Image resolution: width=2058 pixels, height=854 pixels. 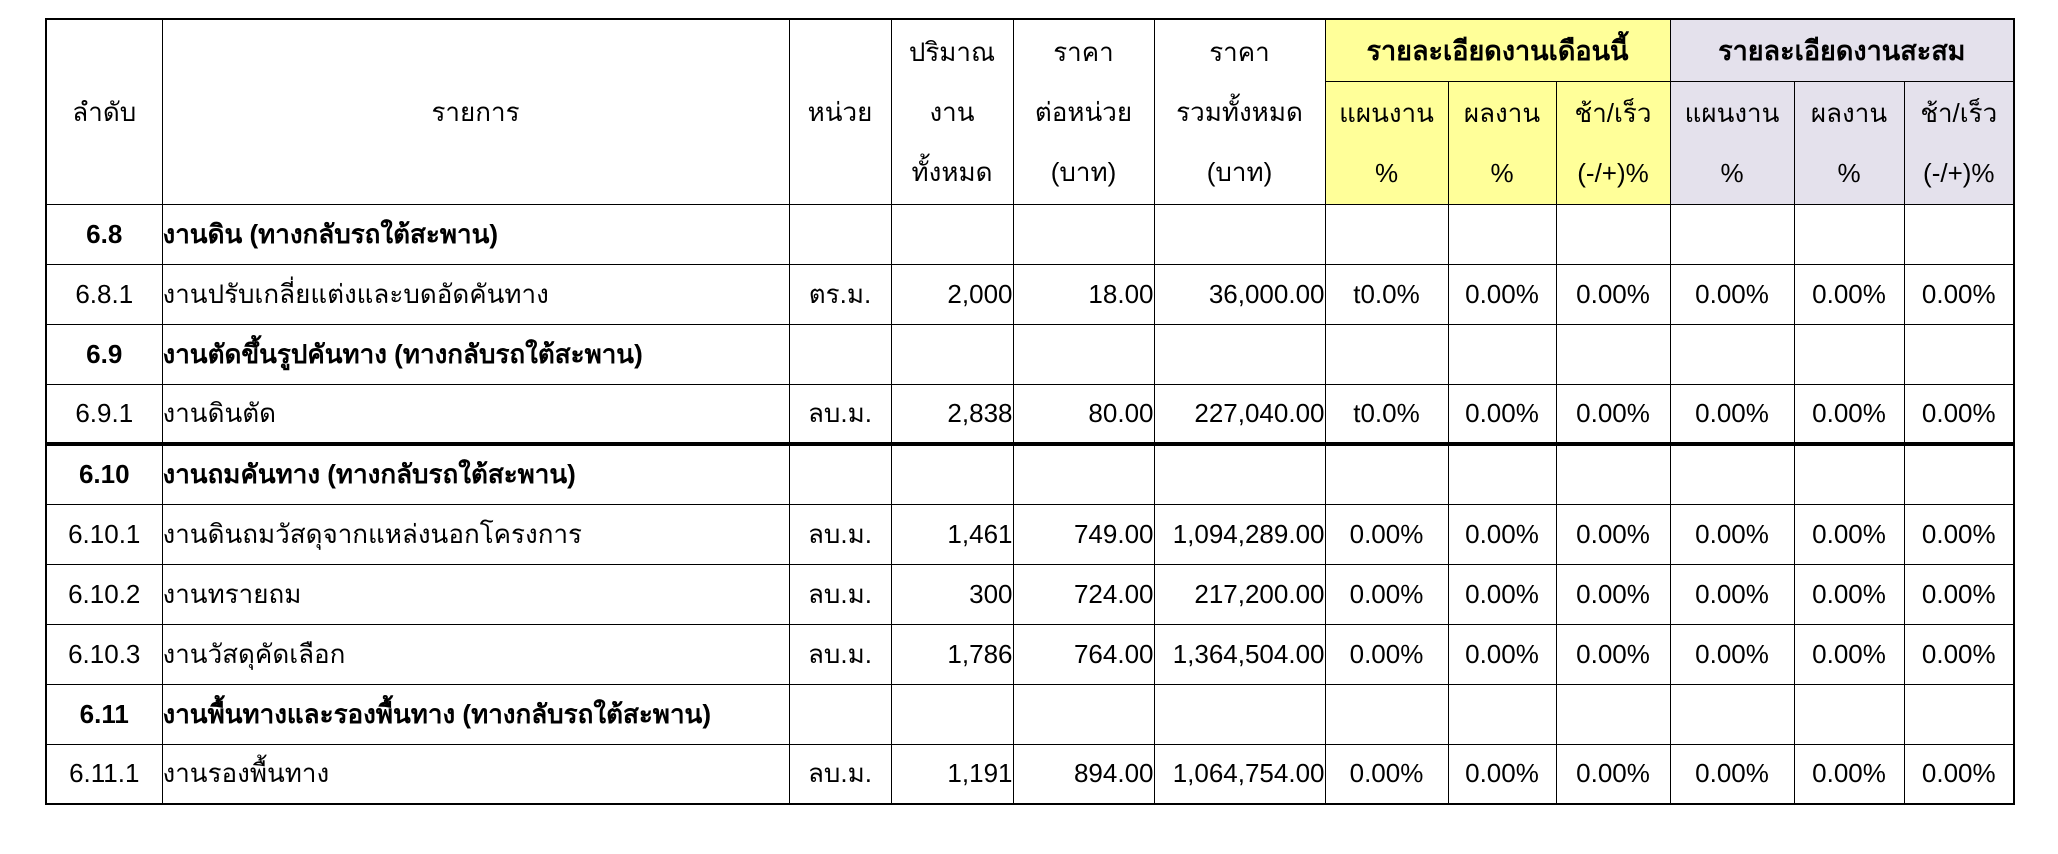 I want to click on header-month-delay: ช้า/เร็ว (-/+)%, so click(x=1613, y=142).